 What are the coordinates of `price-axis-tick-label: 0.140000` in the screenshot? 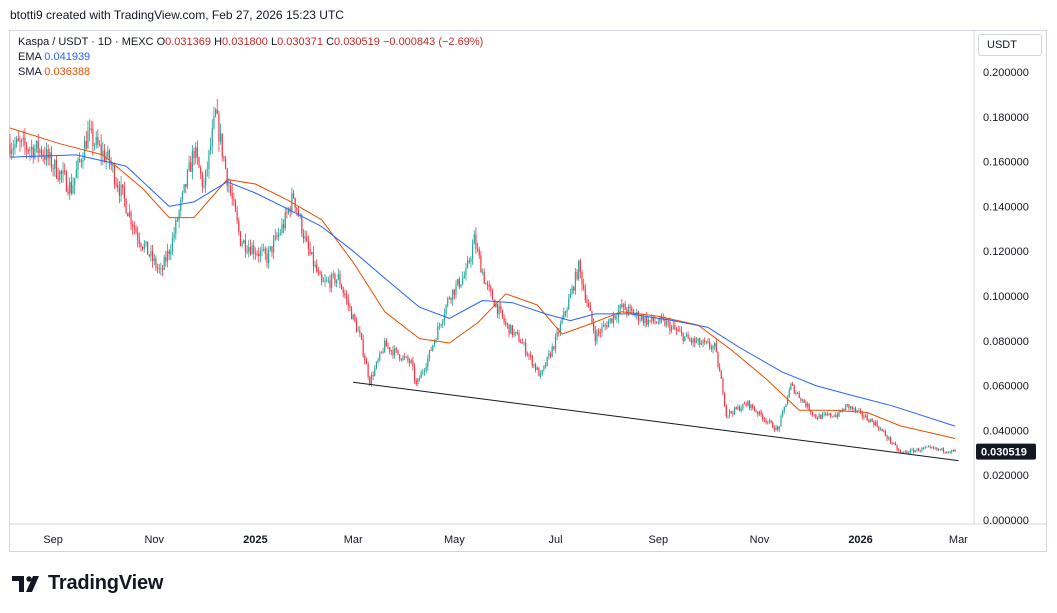 It's located at (1006, 207).